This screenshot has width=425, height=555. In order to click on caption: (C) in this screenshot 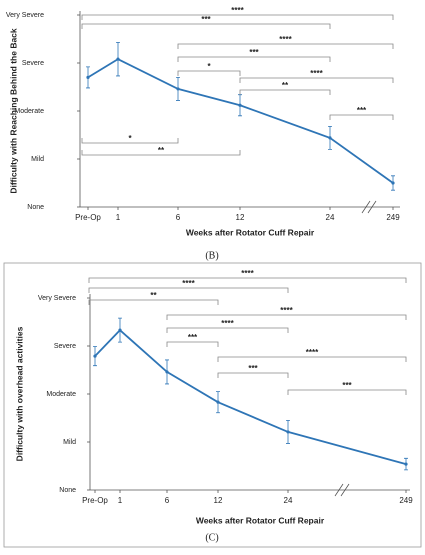, I will do `click(211, 537)`.